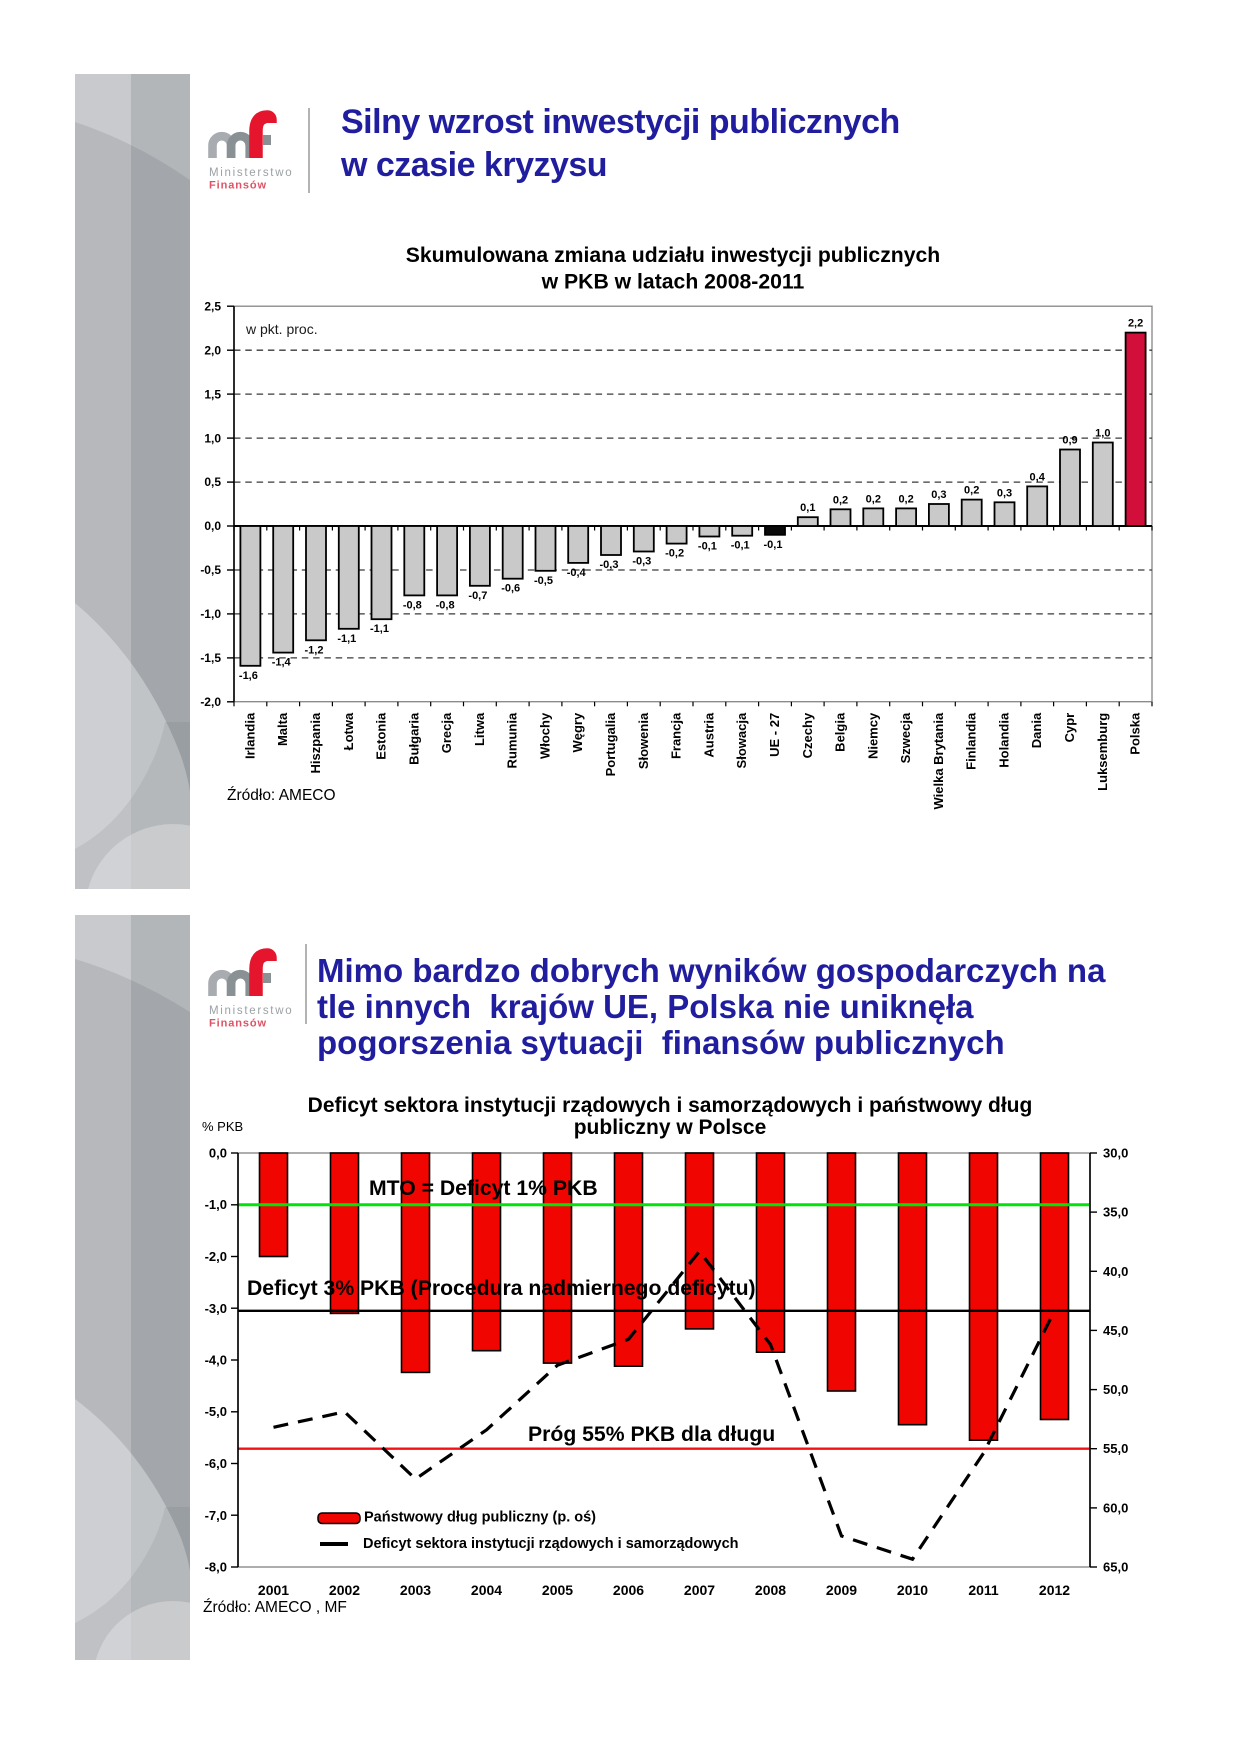  Describe the element at coordinates (1115, 1153) in the screenshot. I see `svg-text: 30,0` at that location.